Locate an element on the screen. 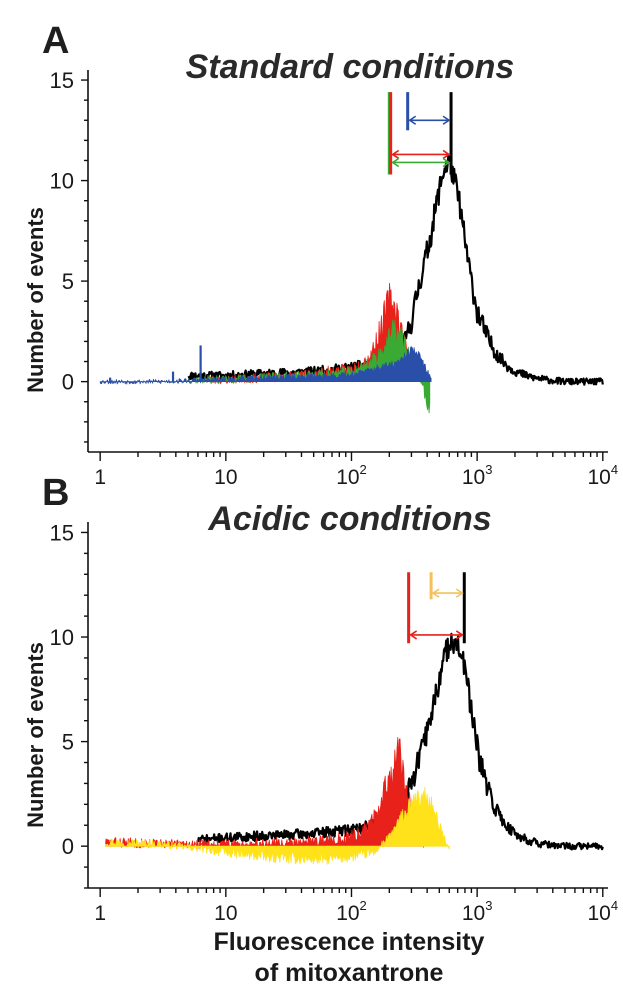 The image size is (623, 1005). panel-b-series-ffe219-area is located at coordinates (277, 826).